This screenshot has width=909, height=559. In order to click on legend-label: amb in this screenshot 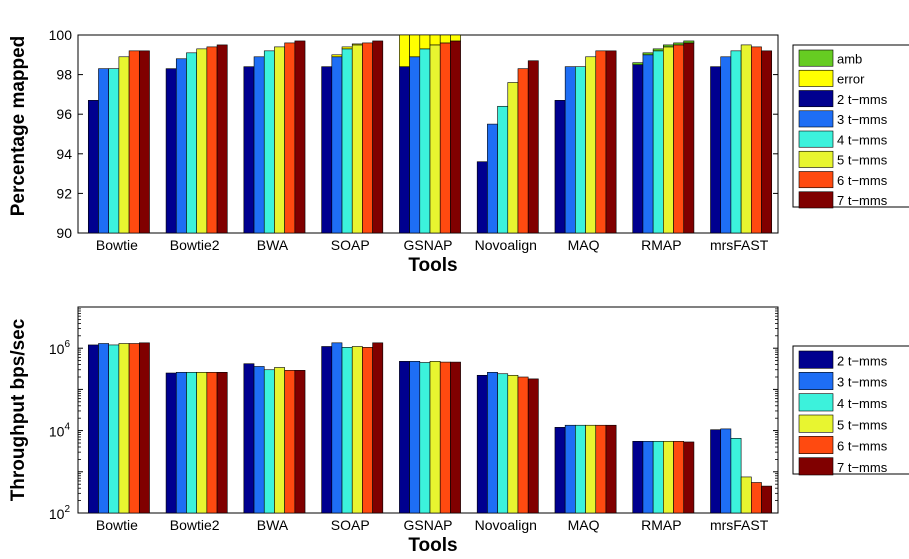, I will do `click(849, 58)`.